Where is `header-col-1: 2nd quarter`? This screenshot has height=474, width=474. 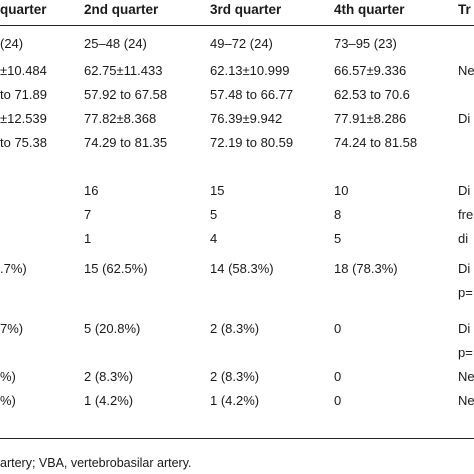
header-col-1: 2nd quarter is located at coordinates (121, 9).